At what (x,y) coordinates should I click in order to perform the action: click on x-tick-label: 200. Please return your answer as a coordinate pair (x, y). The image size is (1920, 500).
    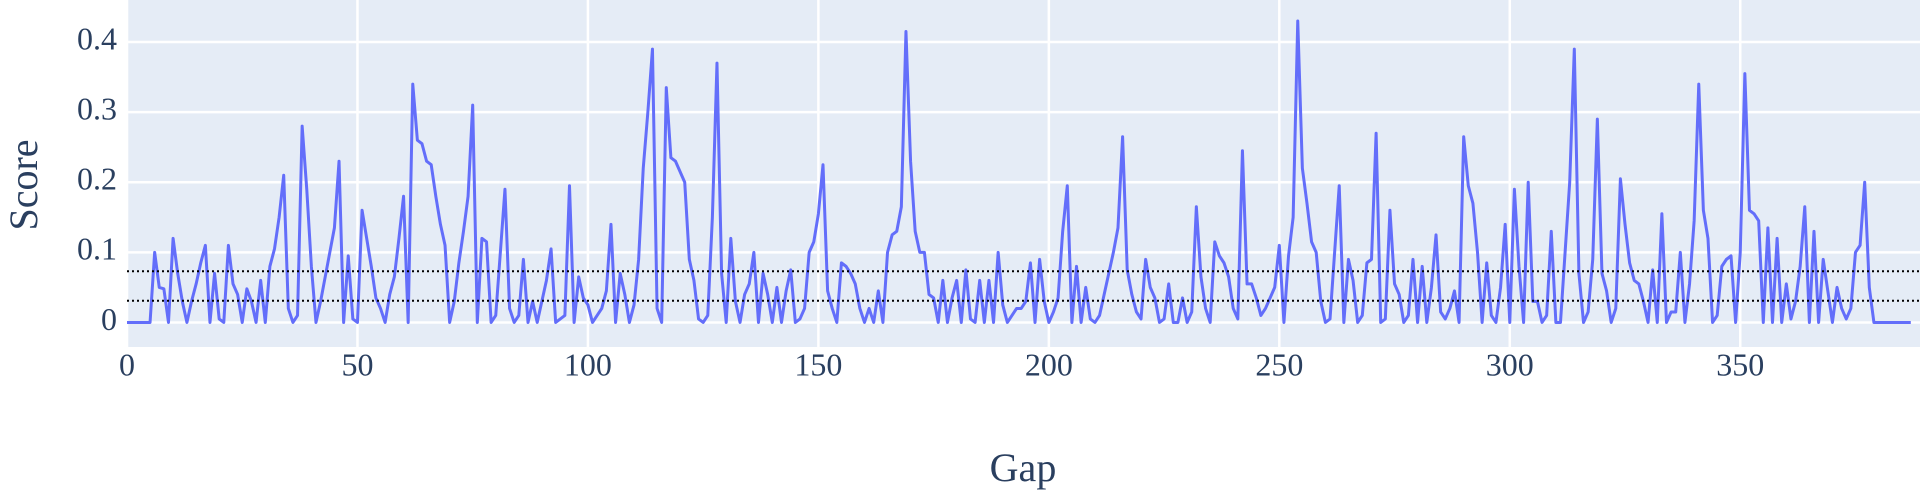
    Looking at the image, I should click on (1049, 364).